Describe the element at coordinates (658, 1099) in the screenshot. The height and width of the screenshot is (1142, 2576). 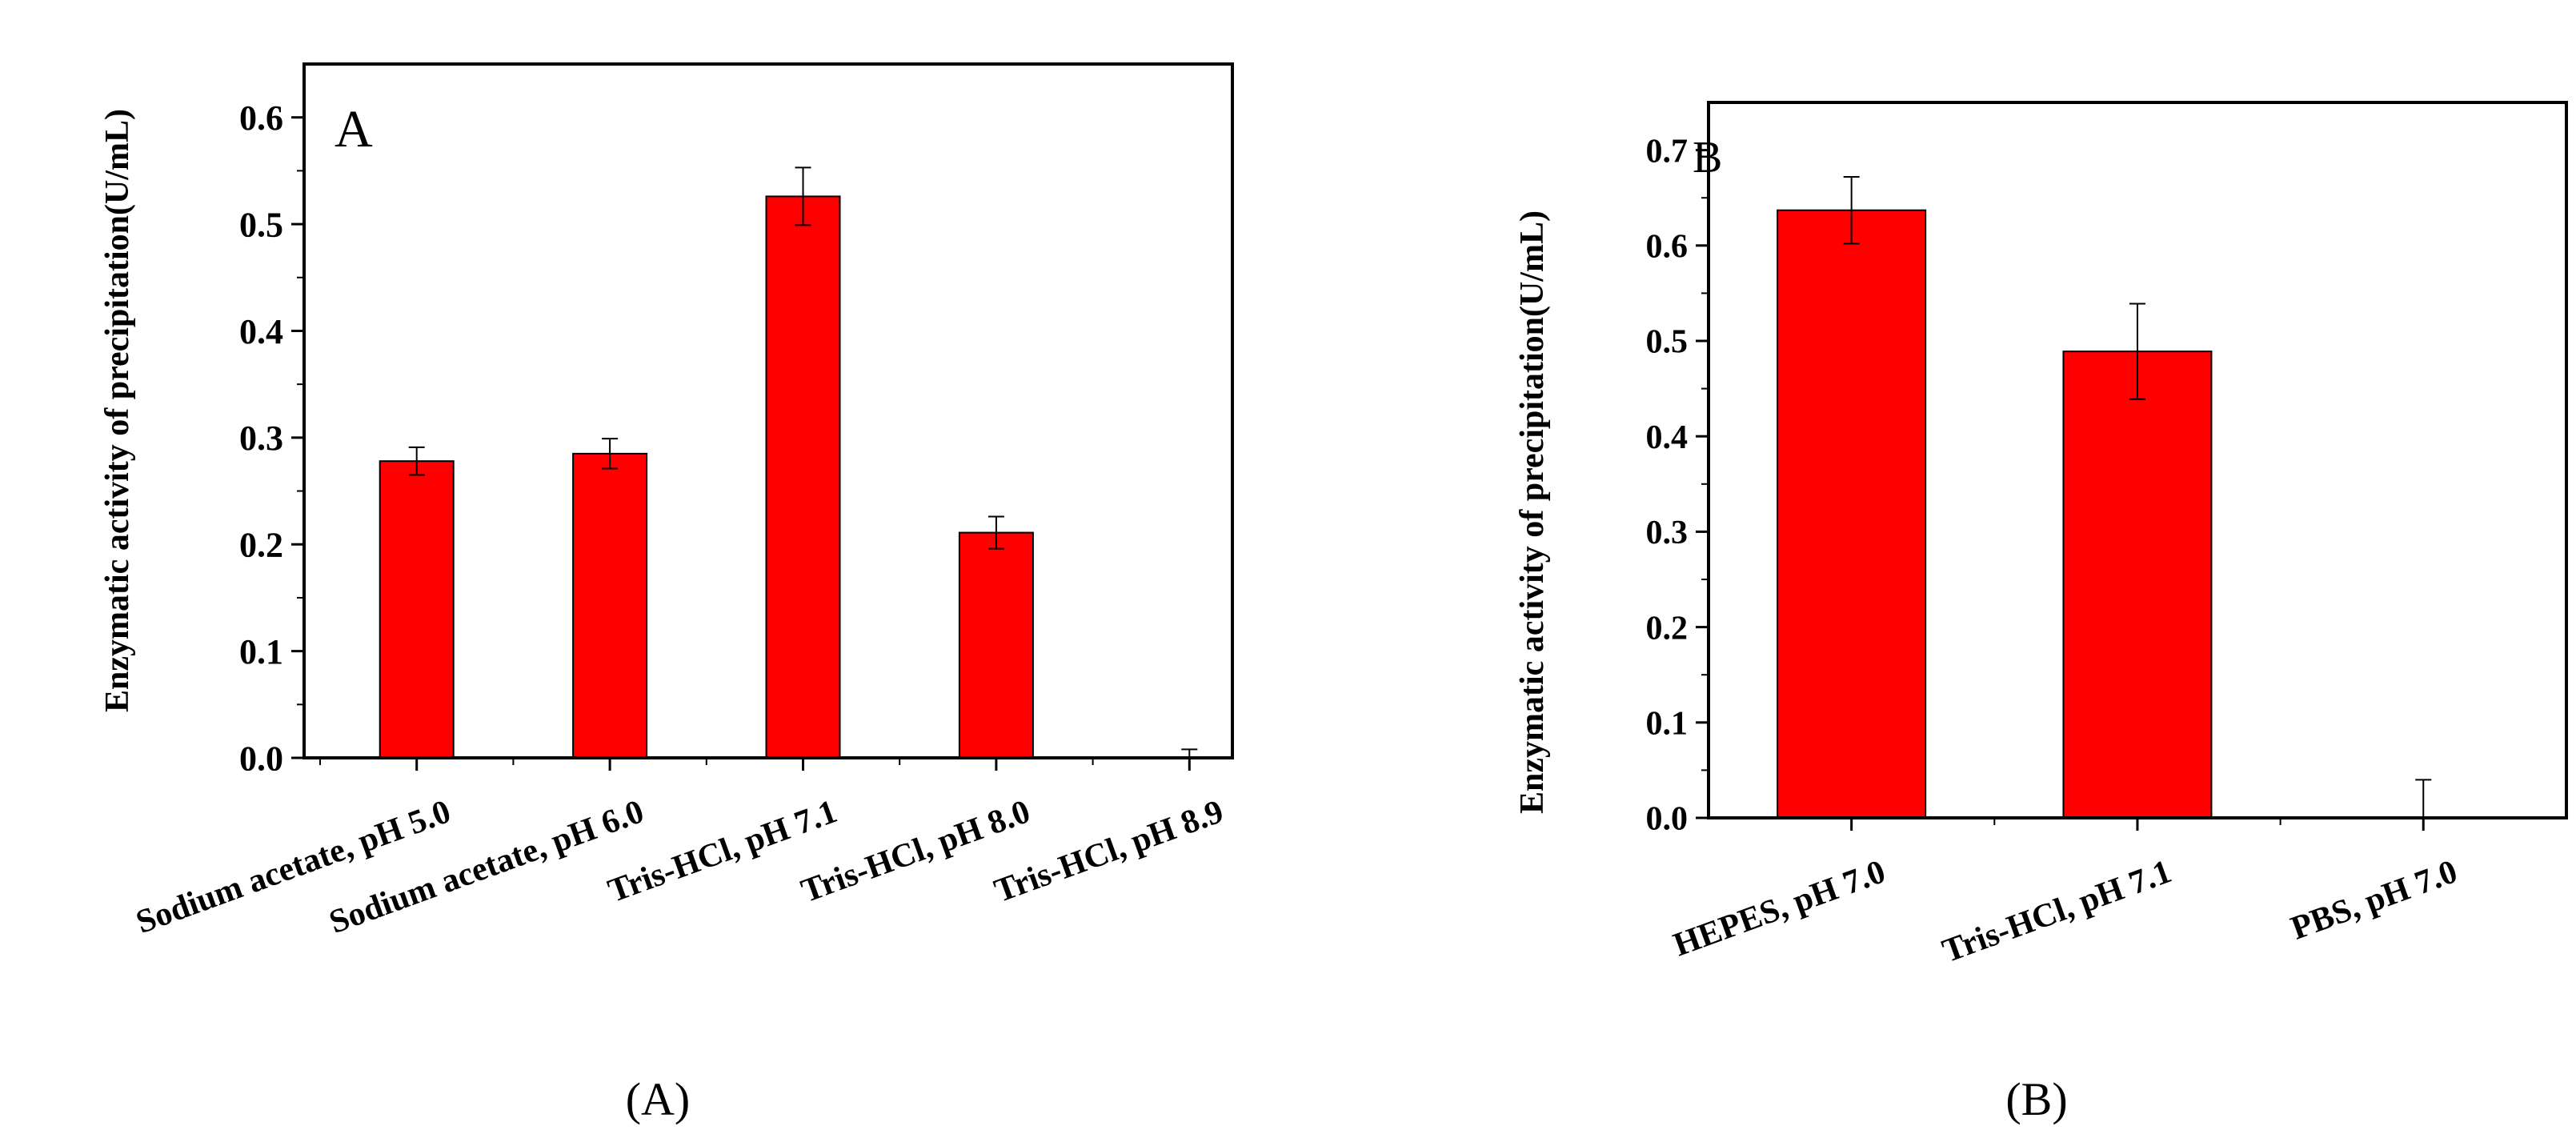
I see `panel-caption: (A)` at that location.